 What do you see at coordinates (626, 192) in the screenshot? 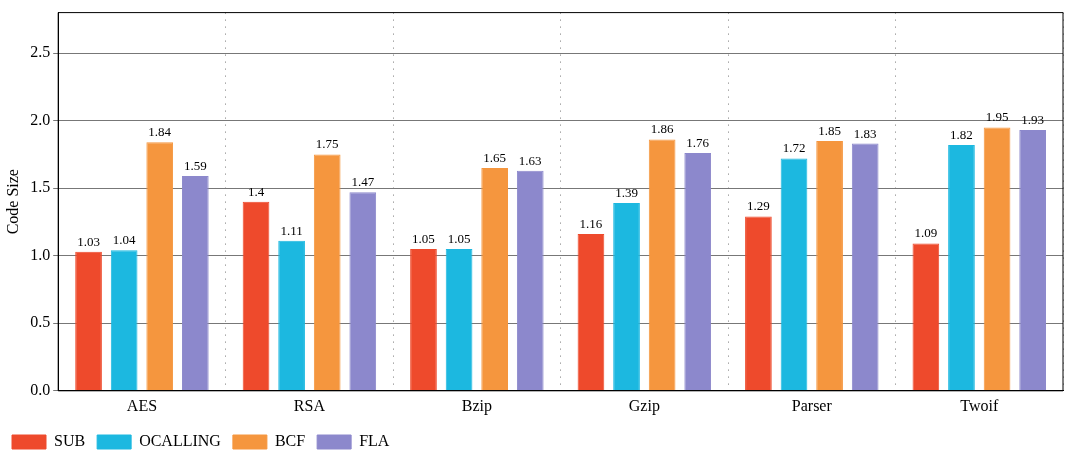
I see `data-label: 1.39` at bounding box center [626, 192].